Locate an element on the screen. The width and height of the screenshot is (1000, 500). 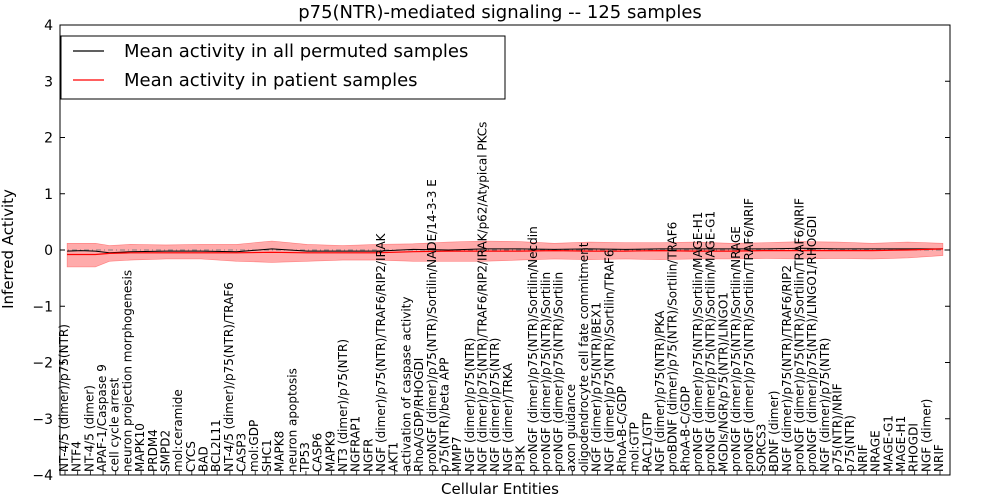
x-tick-label: p75(NTR) is located at coordinates (850, 443).